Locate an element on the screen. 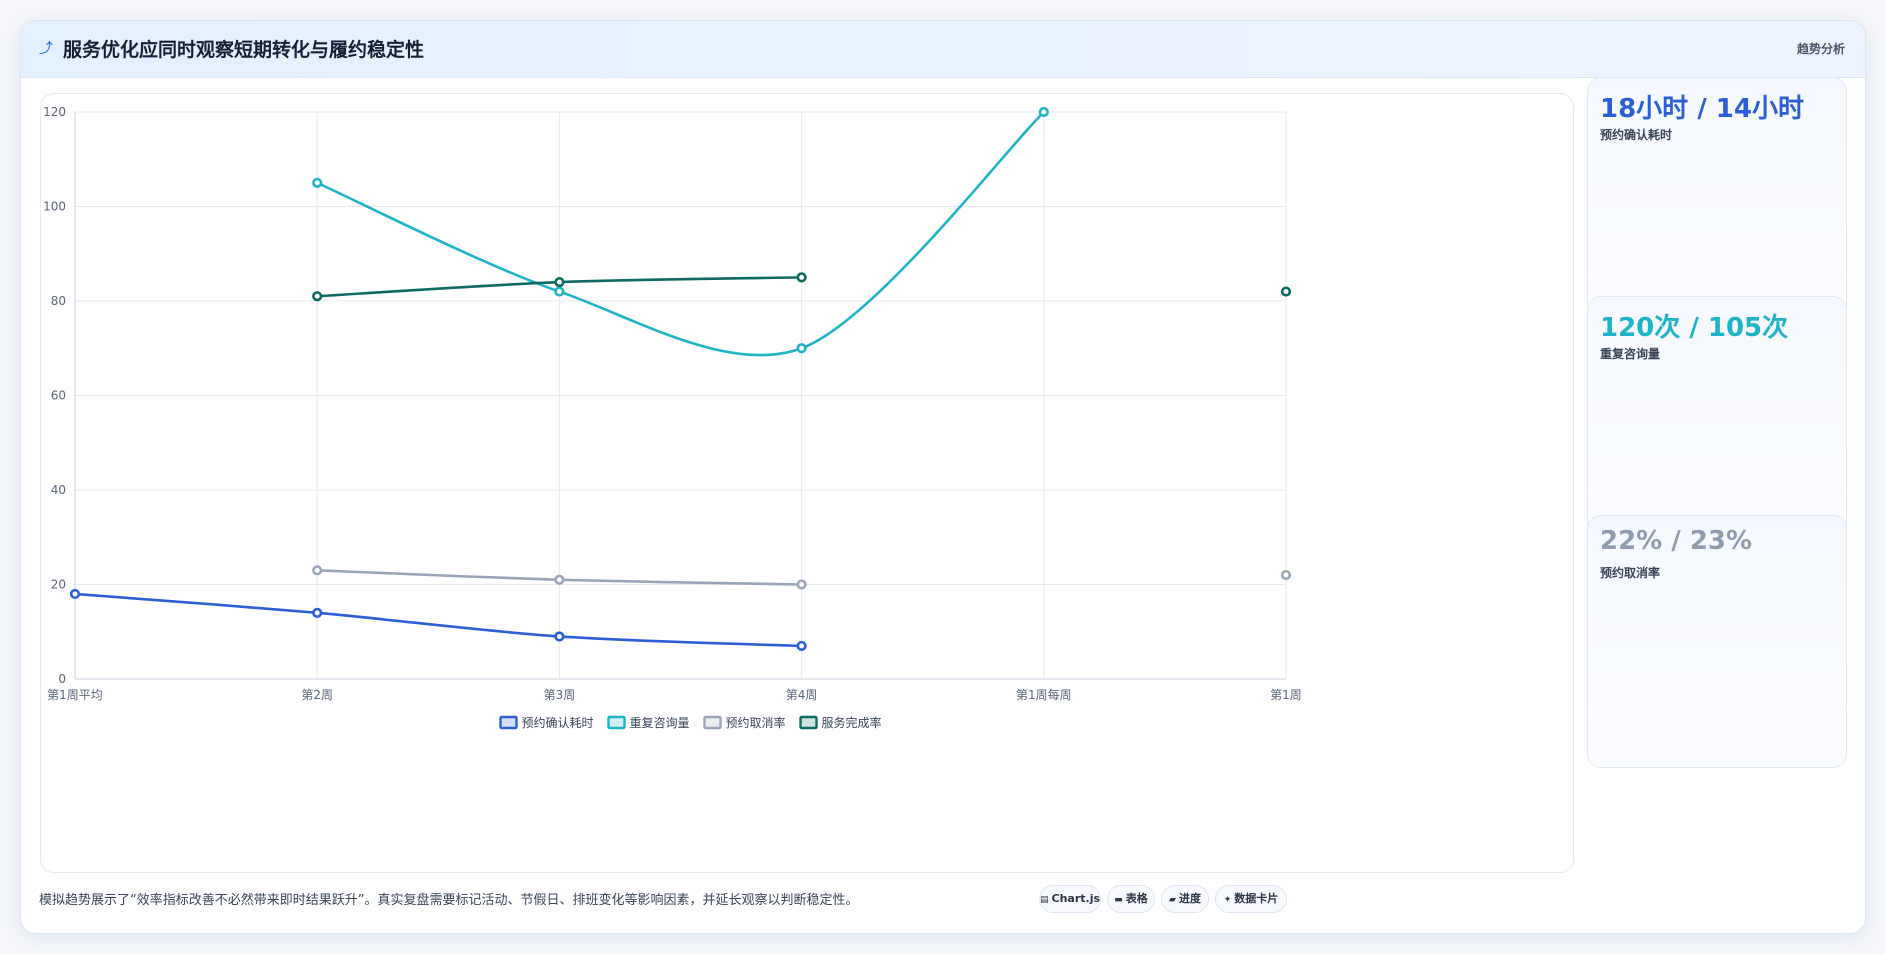 This screenshot has width=1885, height=954. kpi-label: 重复咨询量 is located at coordinates (1630, 354).